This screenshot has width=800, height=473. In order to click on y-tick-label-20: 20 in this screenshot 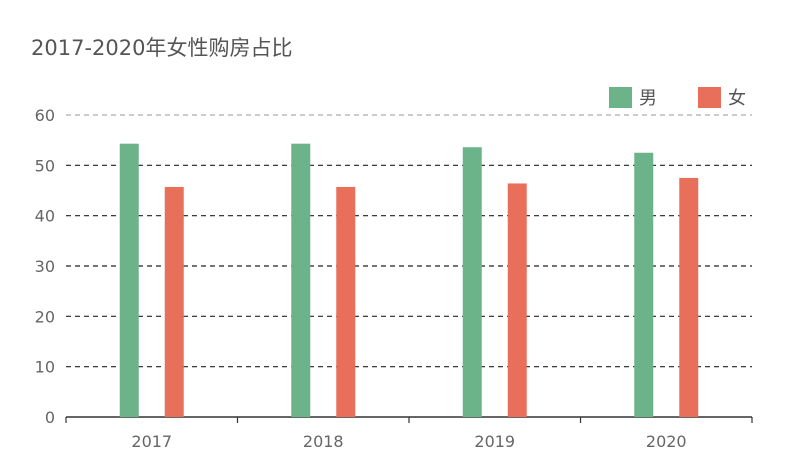, I will do `click(45, 316)`.